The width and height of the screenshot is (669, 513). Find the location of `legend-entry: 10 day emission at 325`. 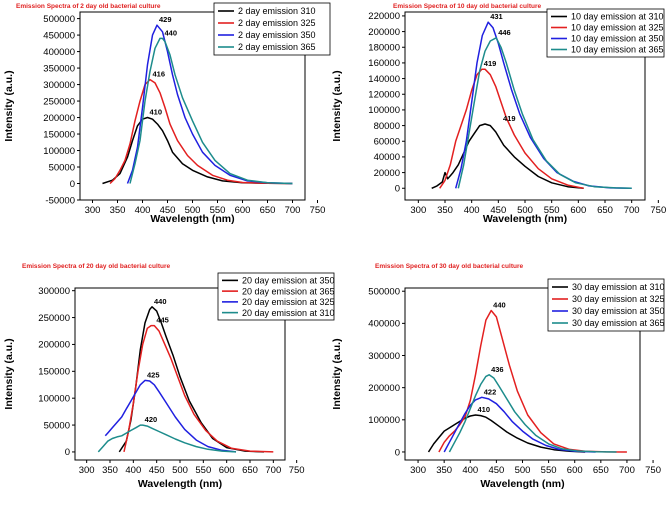

legend-entry: 10 day emission at 325 is located at coordinates (617, 28).